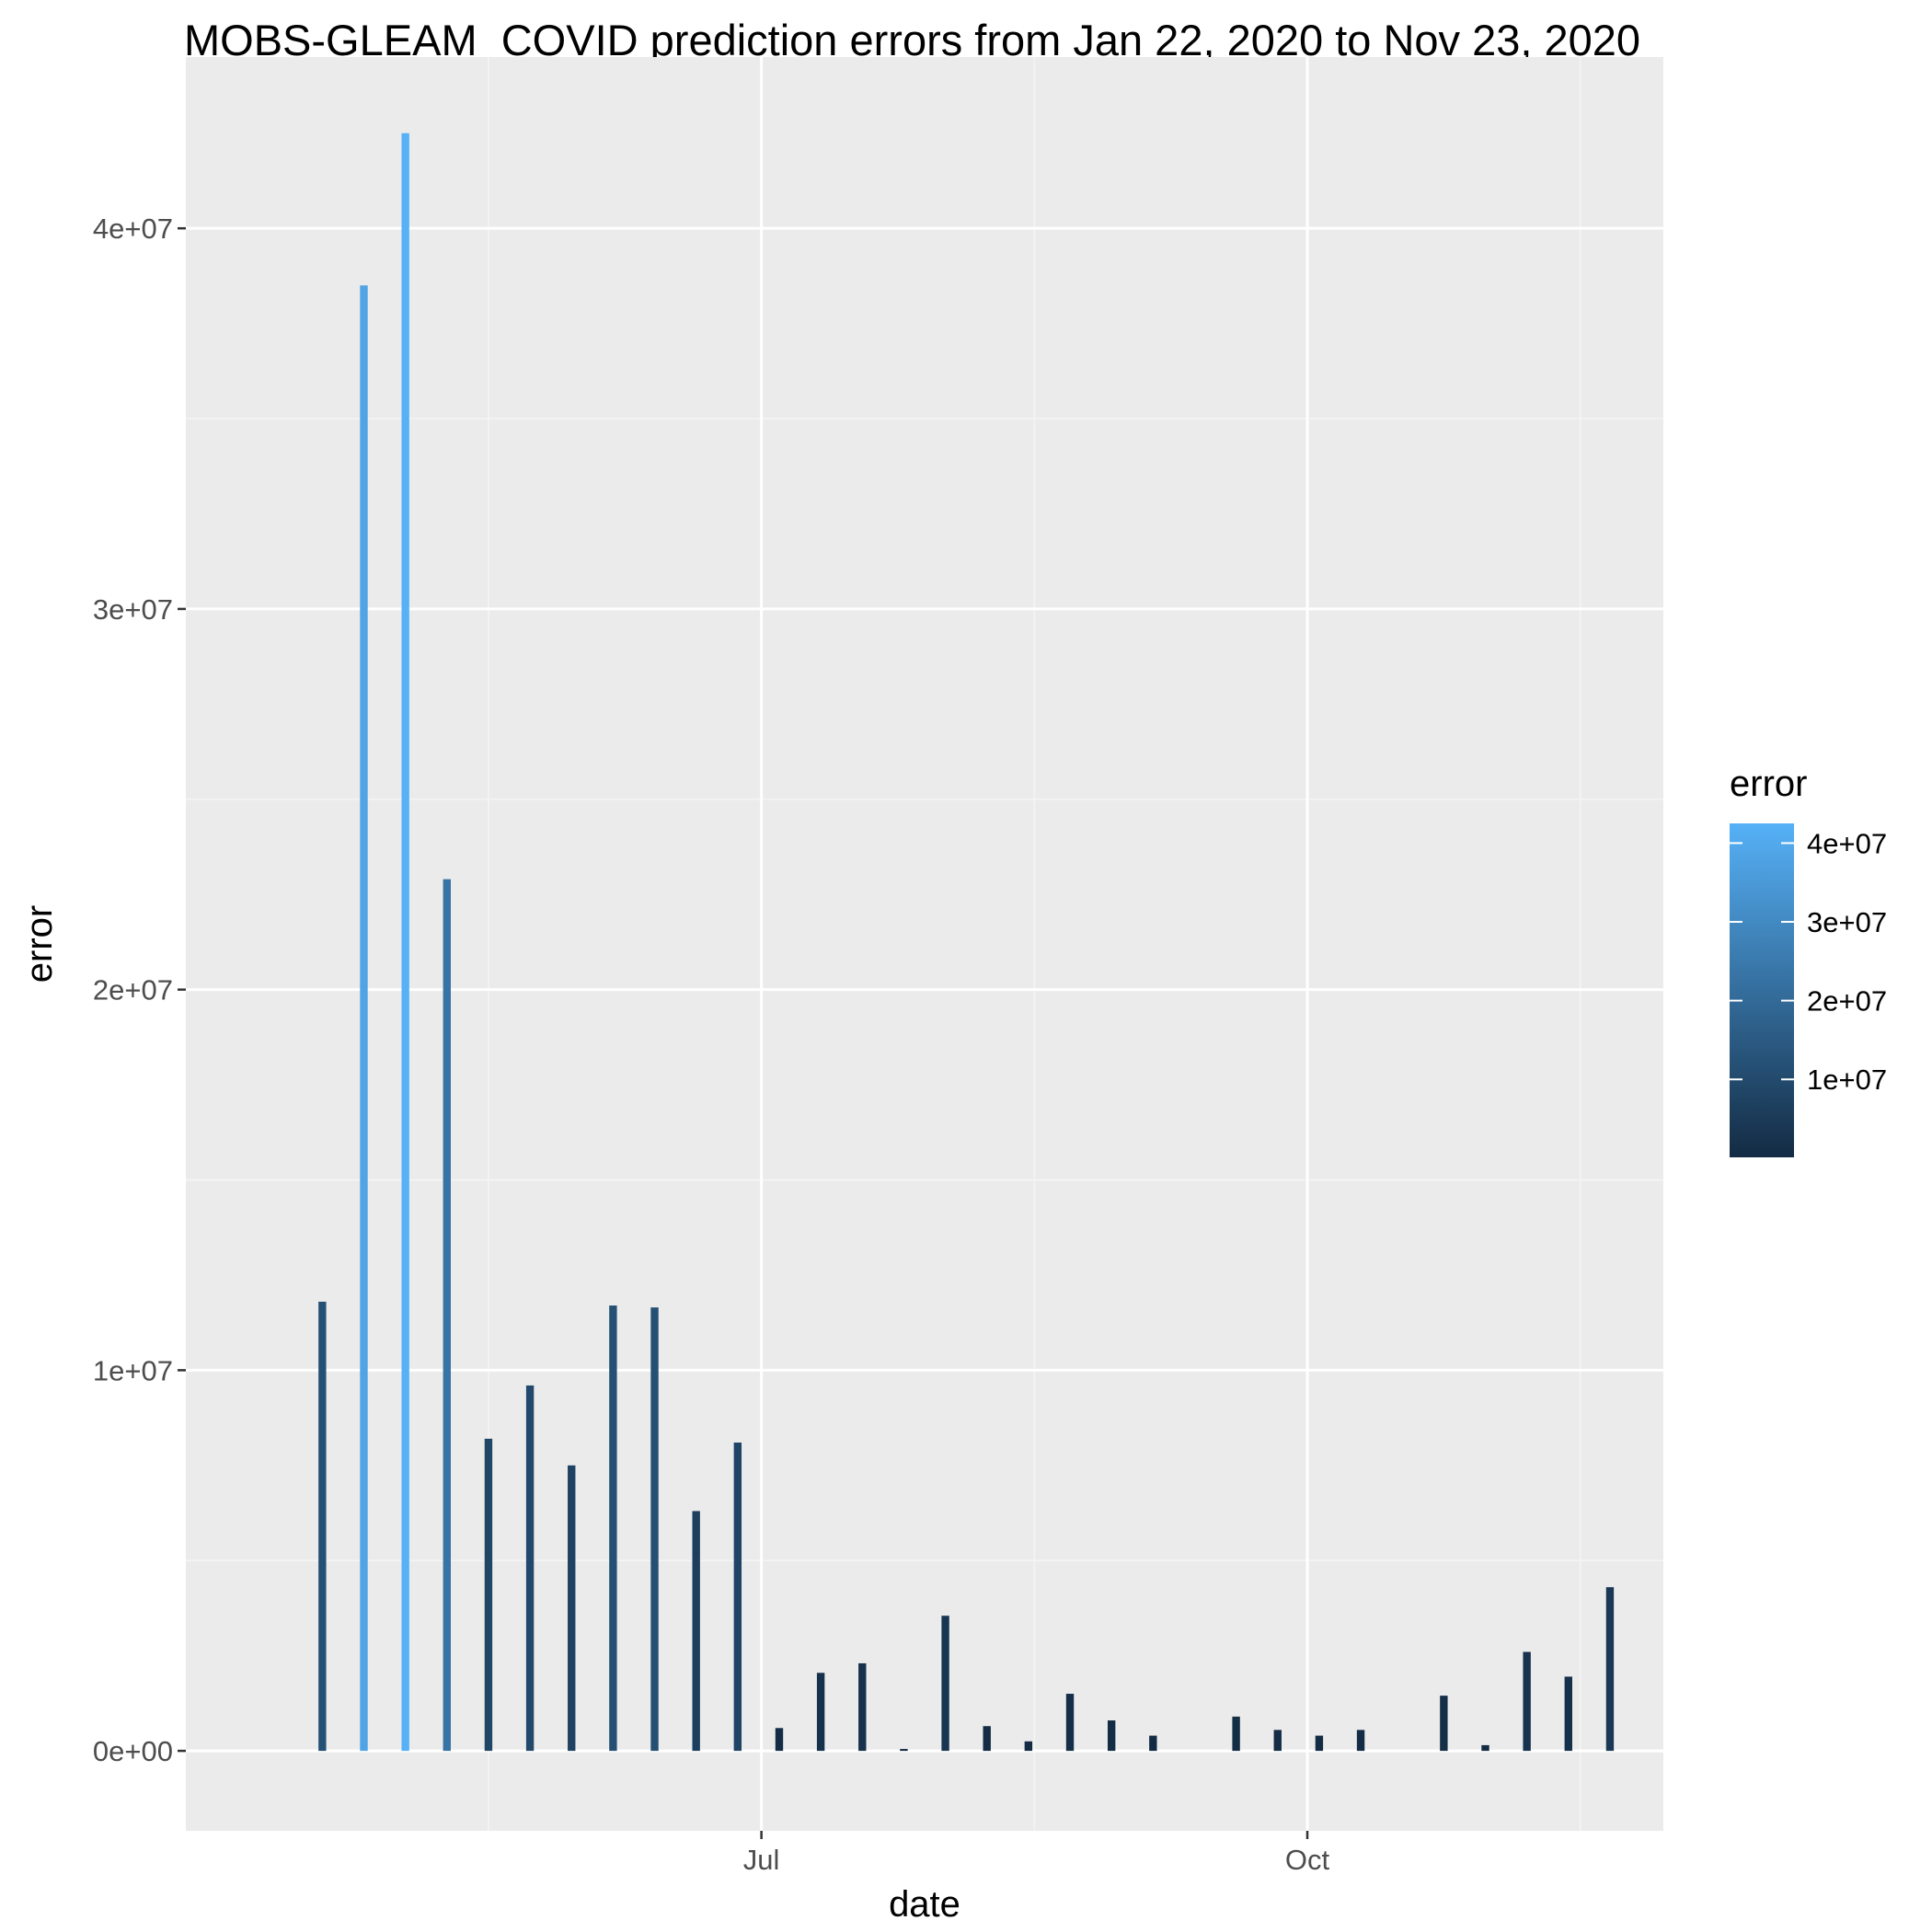  I want to click on x-axis-title: date, so click(924, 1905).